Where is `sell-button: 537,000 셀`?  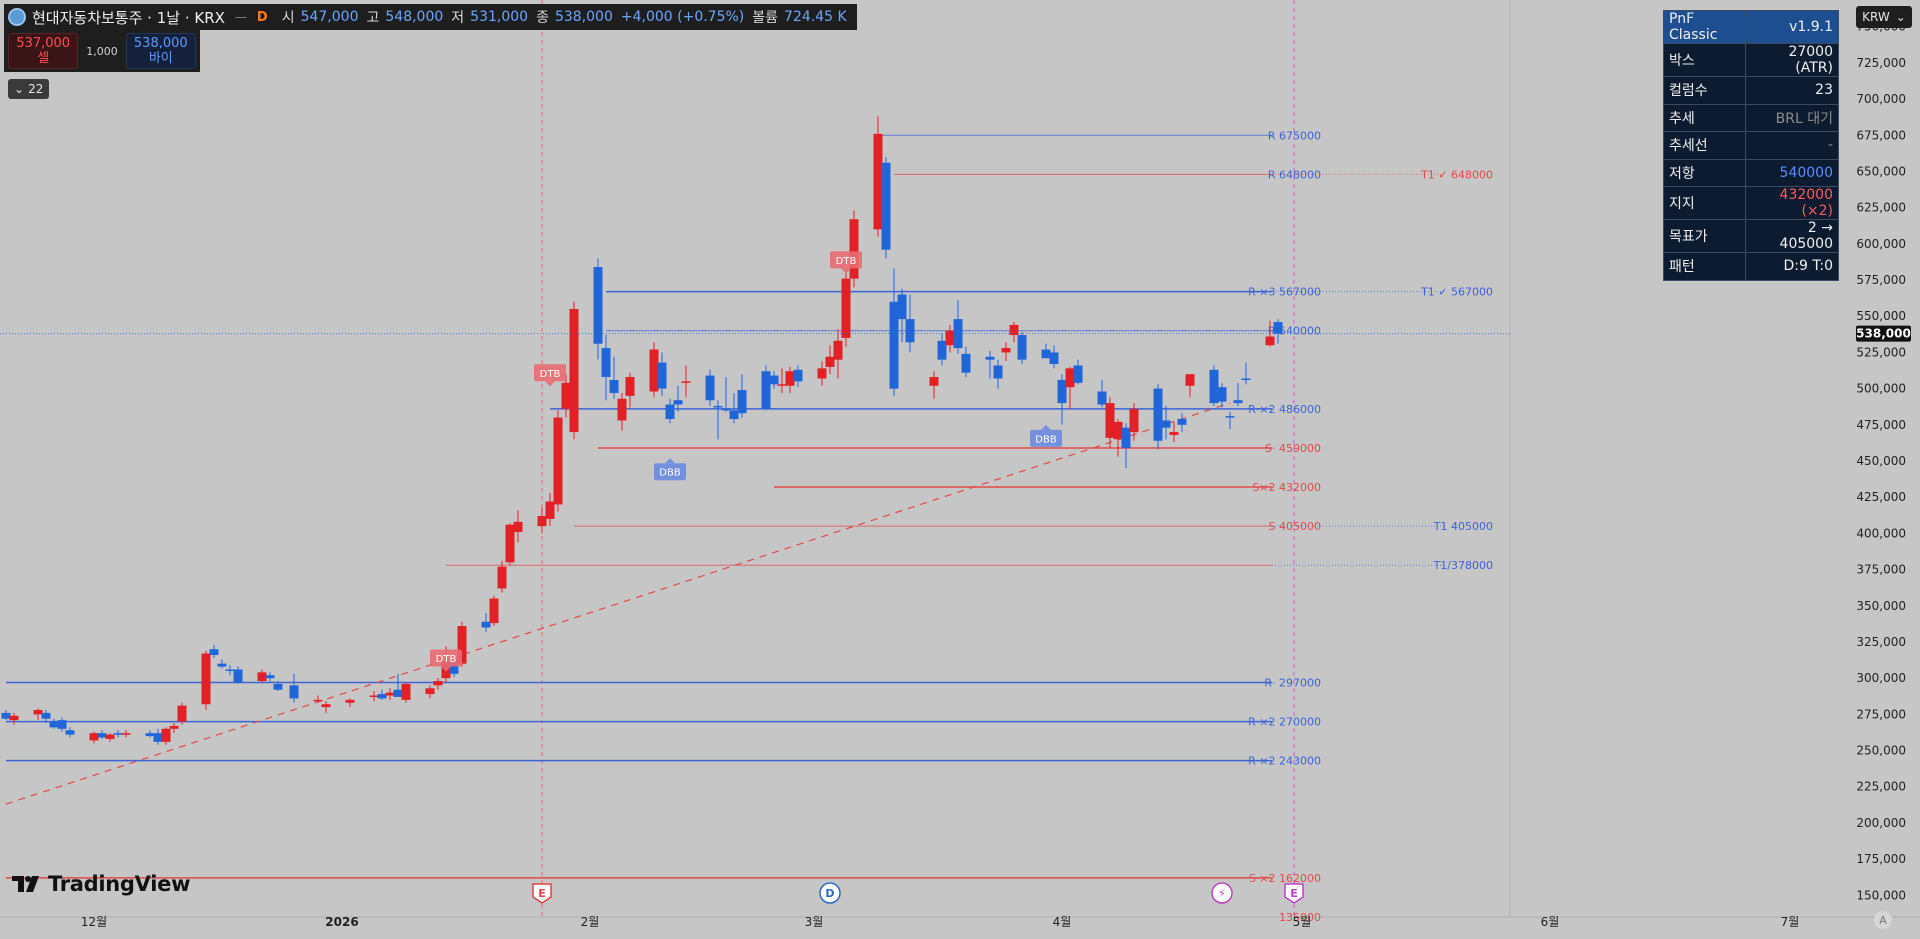
sell-button: 537,000 셀 is located at coordinates (43, 51).